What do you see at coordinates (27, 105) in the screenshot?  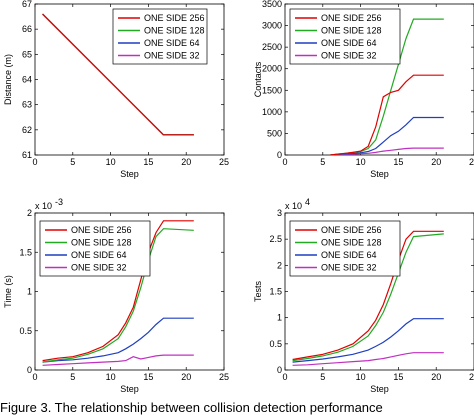 I see `y-tick-label: 63` at bounding box center [27, 105].